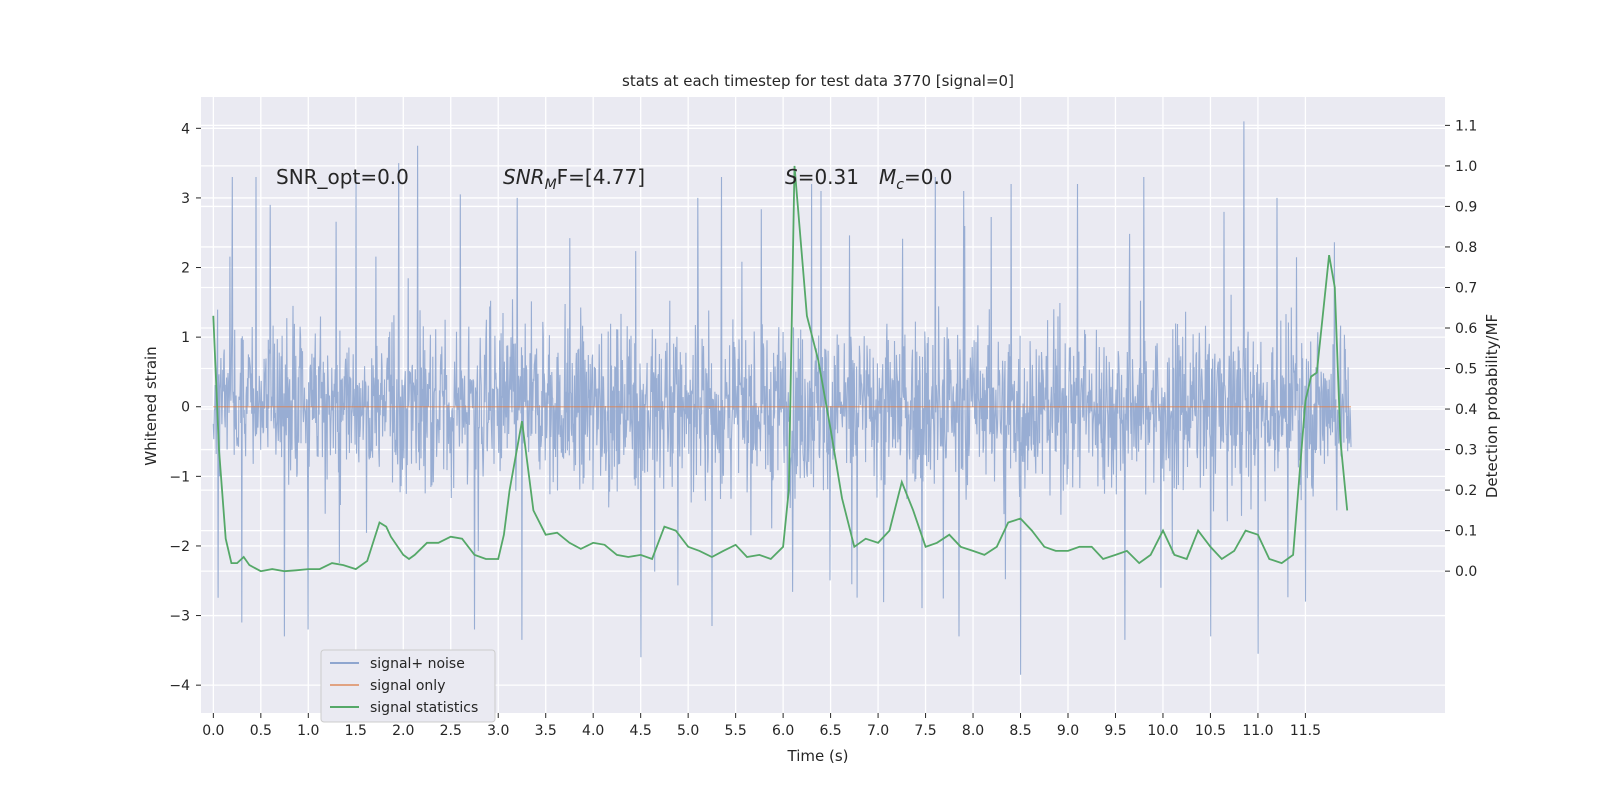 This screenshot has width=1600, height=800. What do you see at coordinates (403, 731) in the screenshot?
I see `x-tick-label: 2.0` at bounding box center [403, 731].